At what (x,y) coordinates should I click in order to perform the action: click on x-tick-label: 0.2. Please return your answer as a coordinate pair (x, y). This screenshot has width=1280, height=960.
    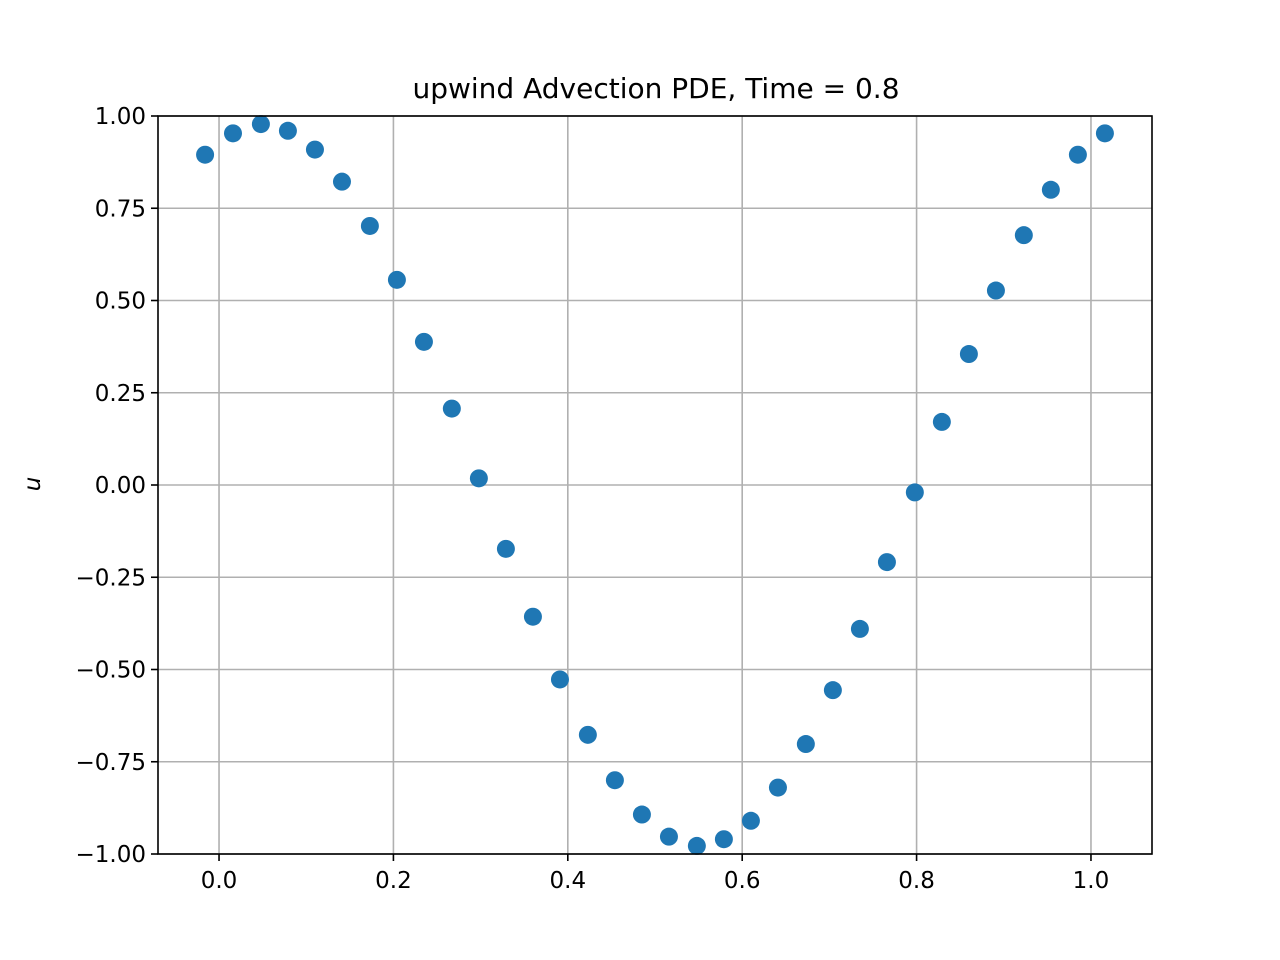
    Looking at the image, I should click on (393, 881).